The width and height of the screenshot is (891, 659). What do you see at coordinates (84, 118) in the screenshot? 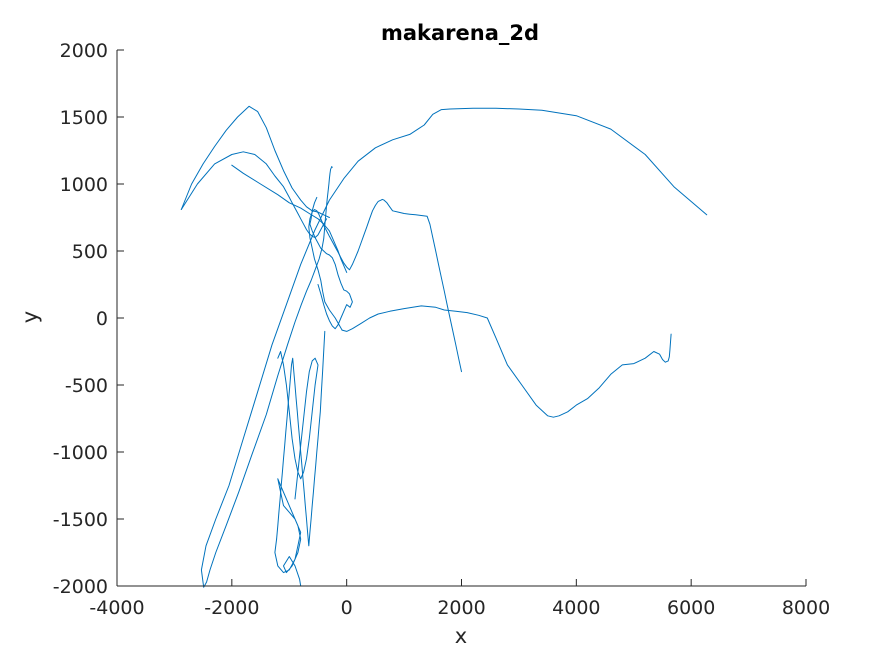
I see `y-tick-label: 1500` at bounding box center [84, 118].